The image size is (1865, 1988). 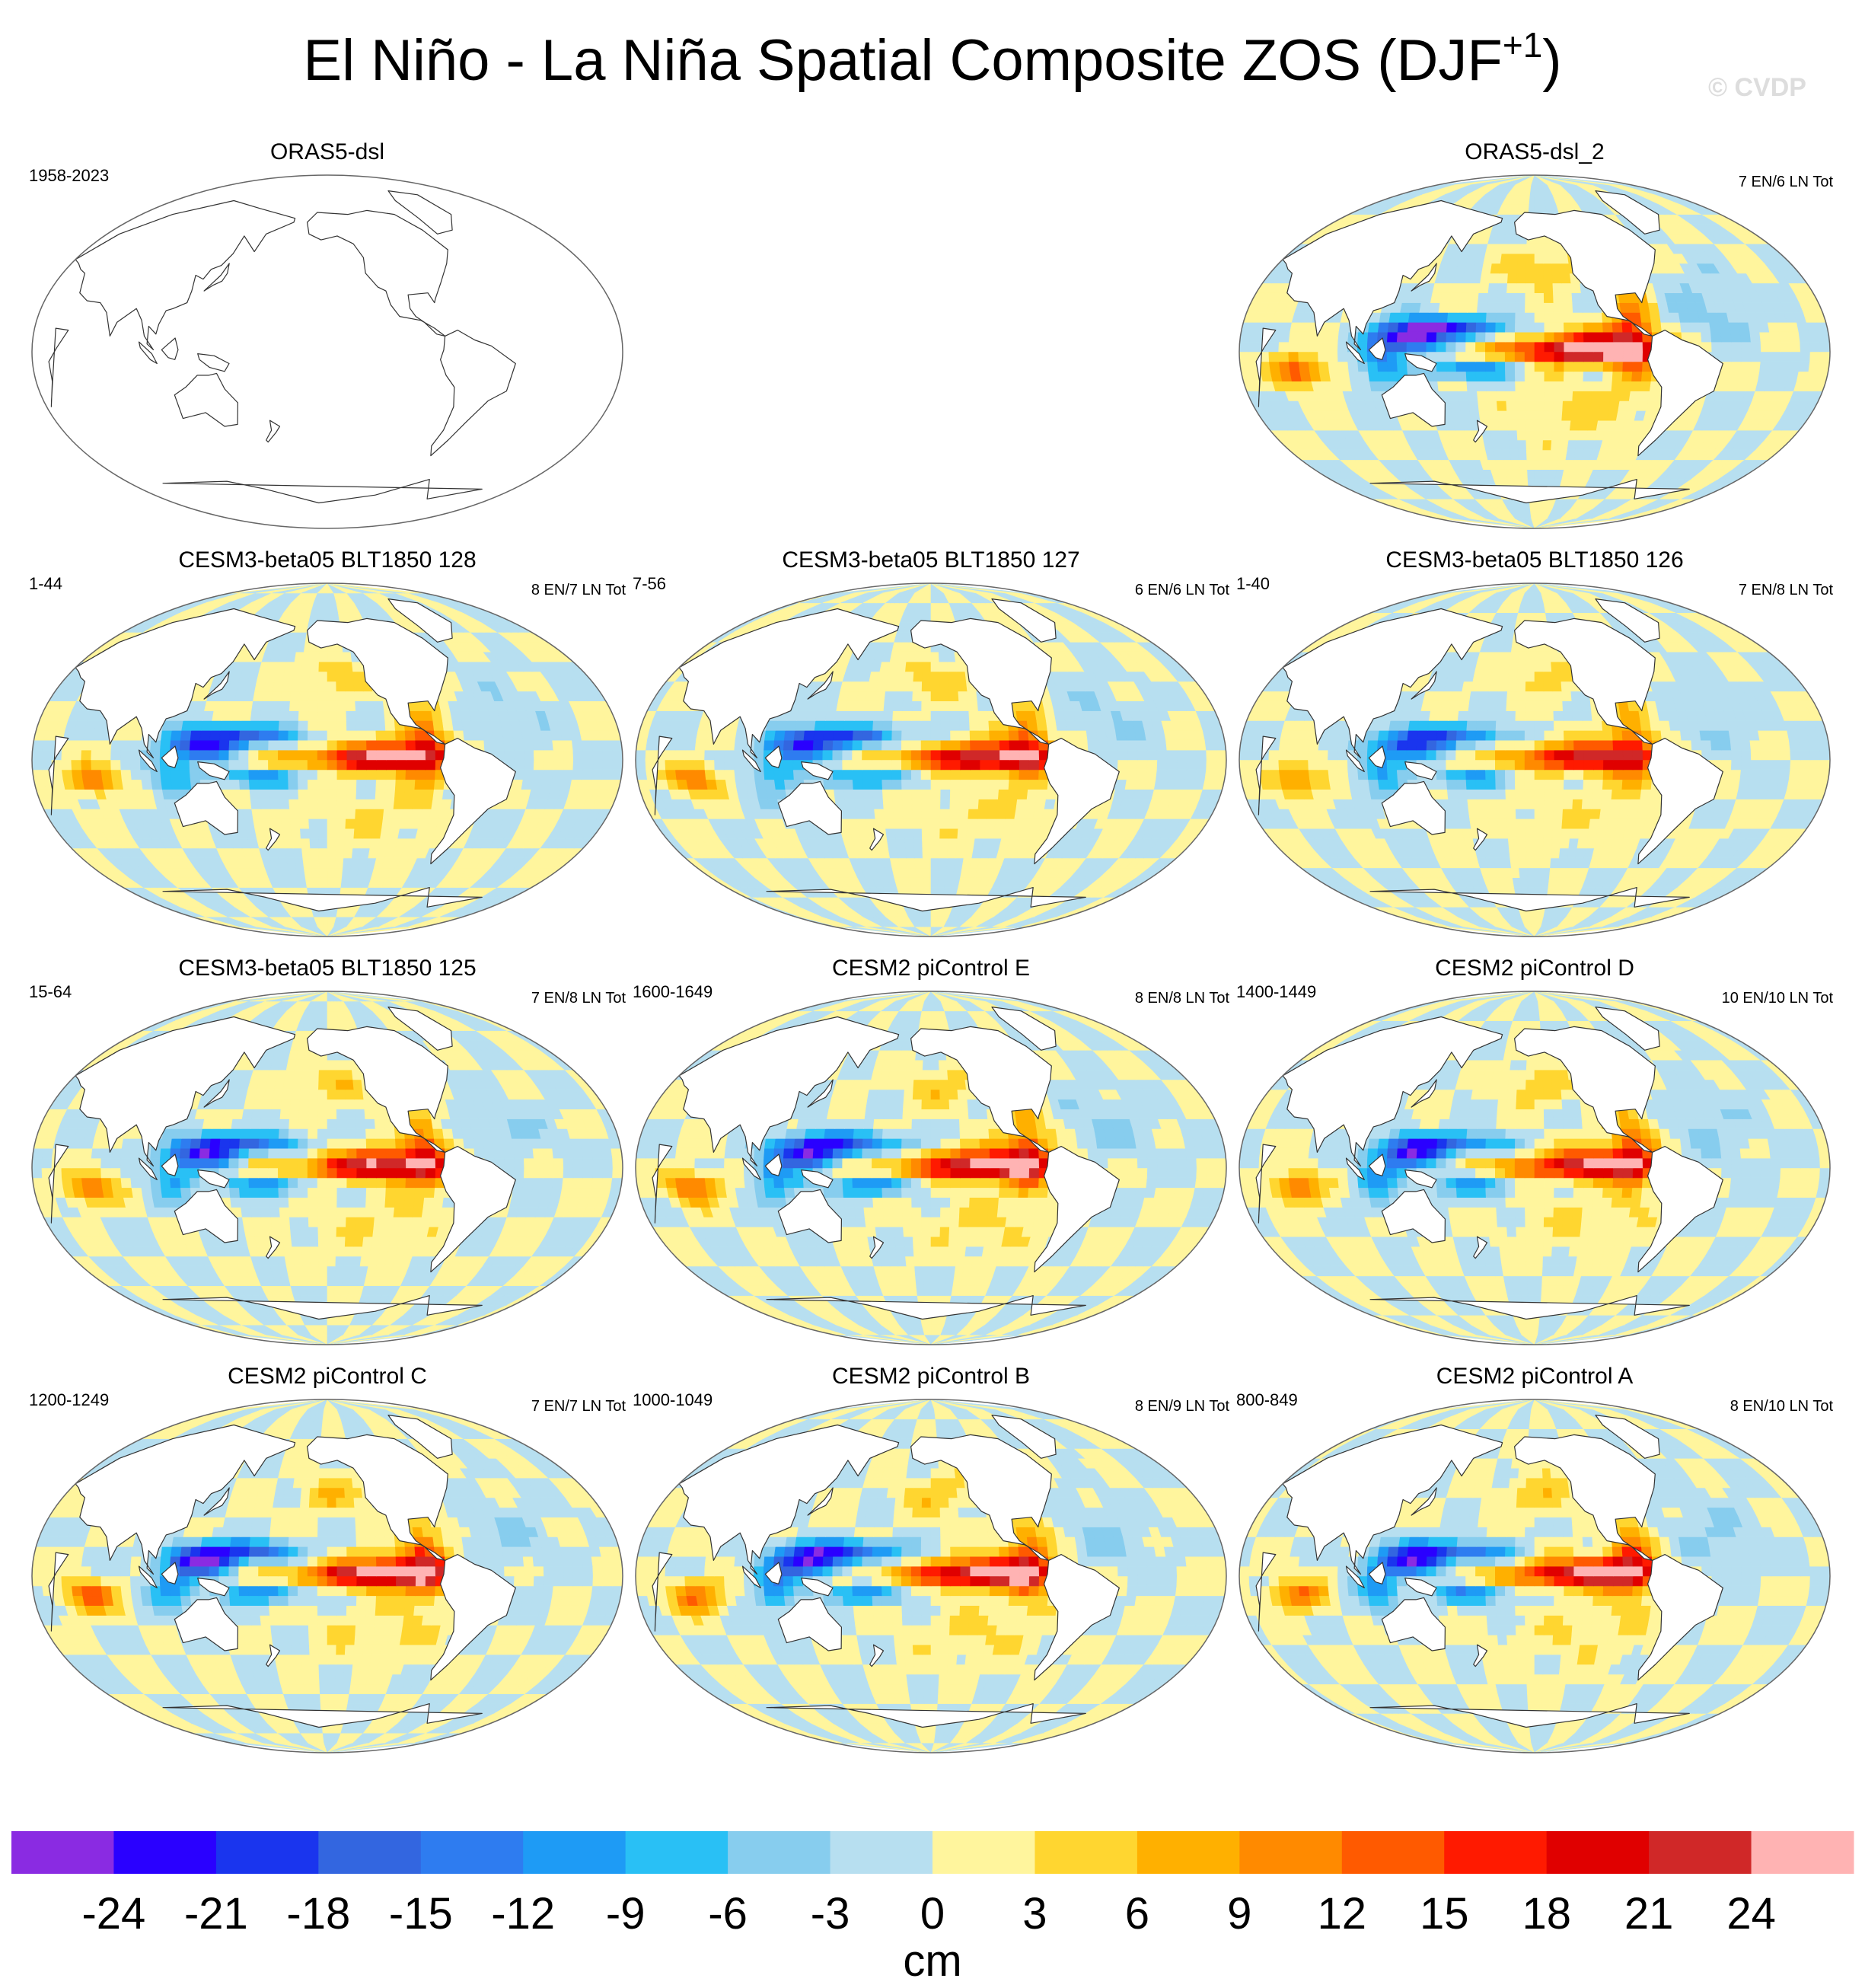 What do you see at coordinates (523, 1914) in the screenshot?
I see `colorbar-tick-label: -12` at bounding box center [523, 1914].